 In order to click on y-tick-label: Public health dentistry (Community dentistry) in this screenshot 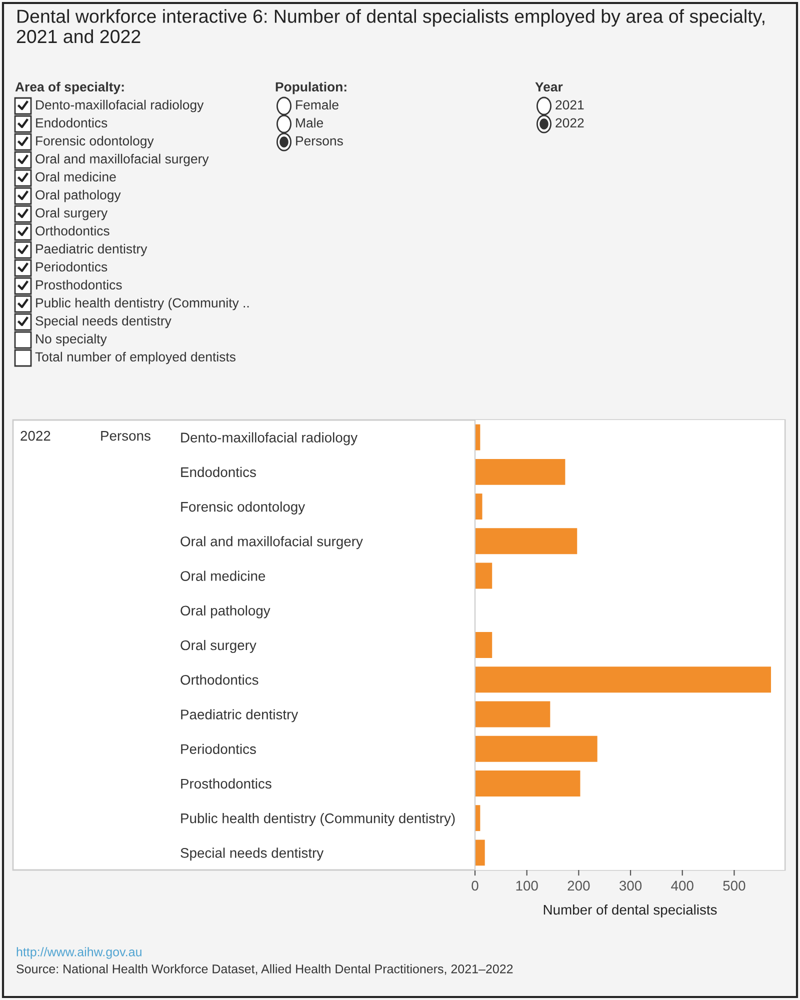, I will do `click(318, 819)`.